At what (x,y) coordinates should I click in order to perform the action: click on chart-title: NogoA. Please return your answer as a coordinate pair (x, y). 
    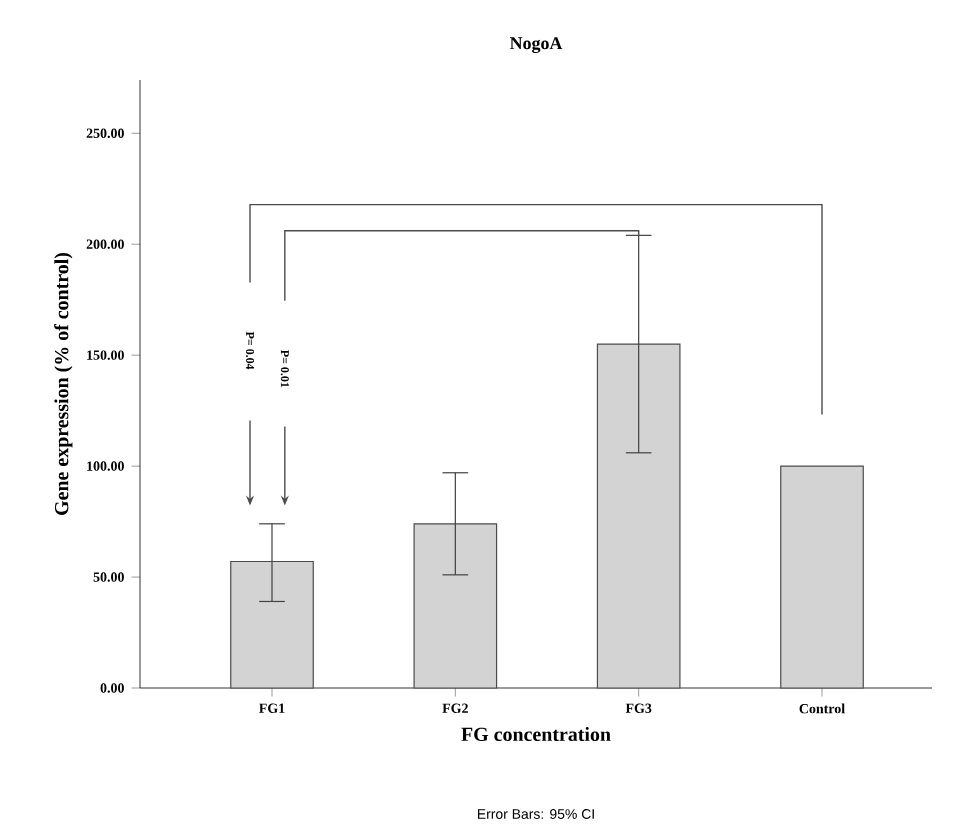
    Looking at the image, I should click on (536, 45).